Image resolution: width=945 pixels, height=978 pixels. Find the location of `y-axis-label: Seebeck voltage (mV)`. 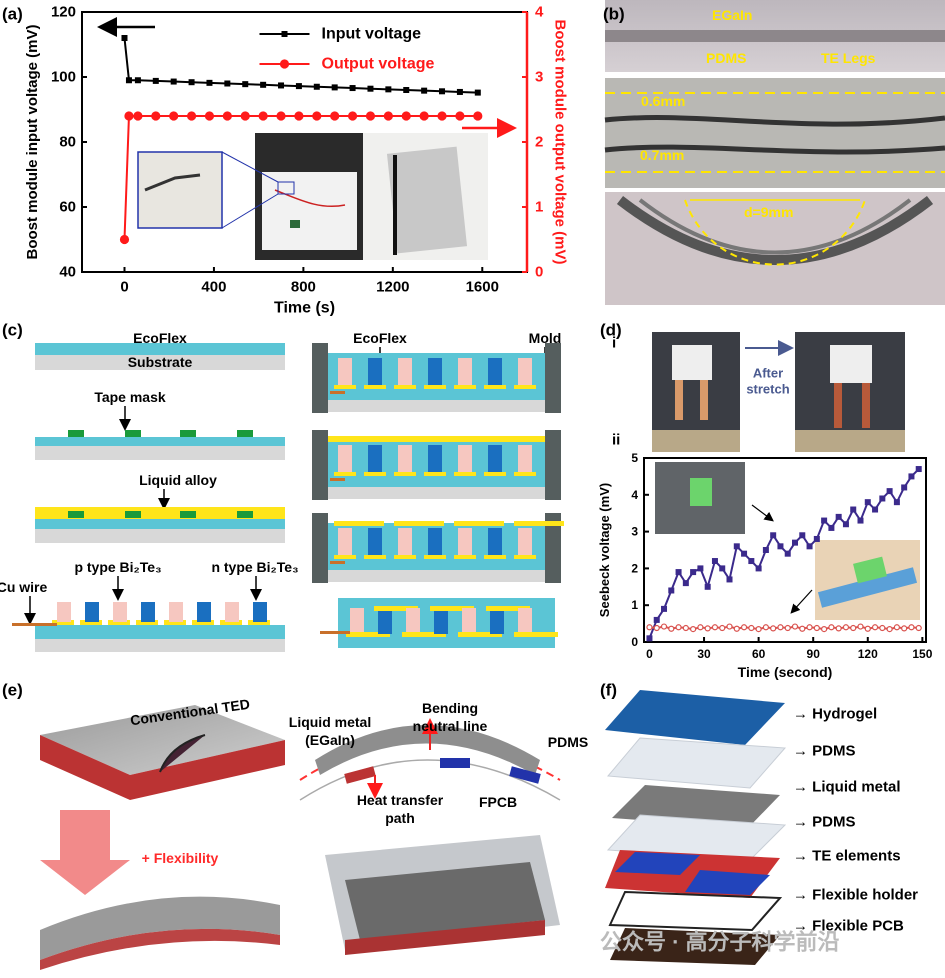

y-axis-label: Seebeck voltage (mV) is located at coordinates (604, 550).